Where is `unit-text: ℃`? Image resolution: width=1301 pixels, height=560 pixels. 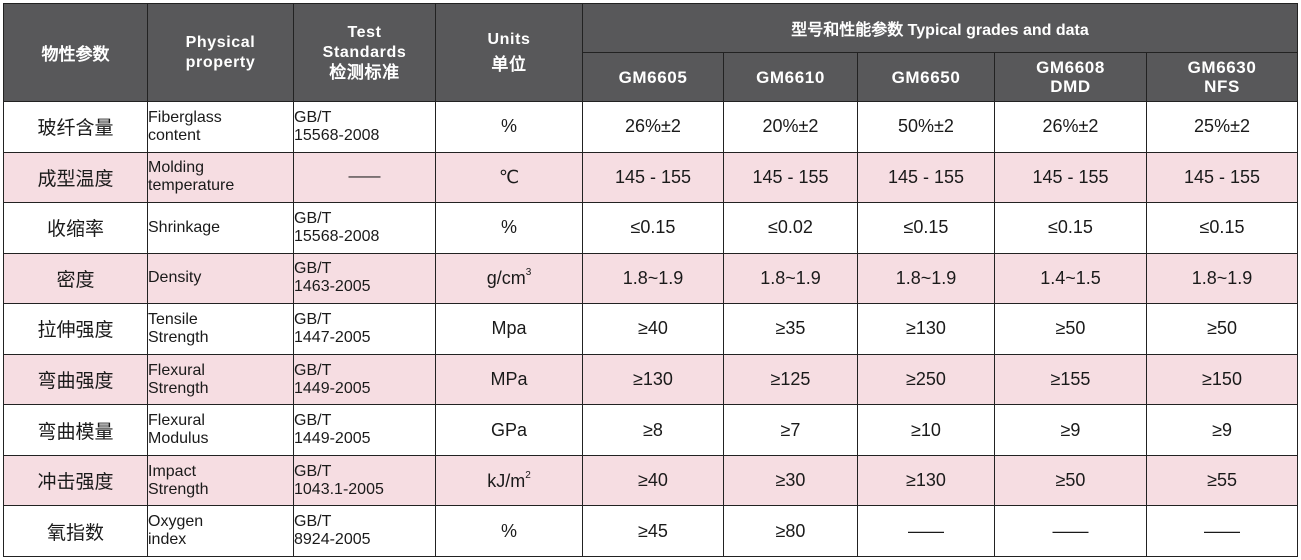 unit-text: ℃ is located at coordinates (509, 176).